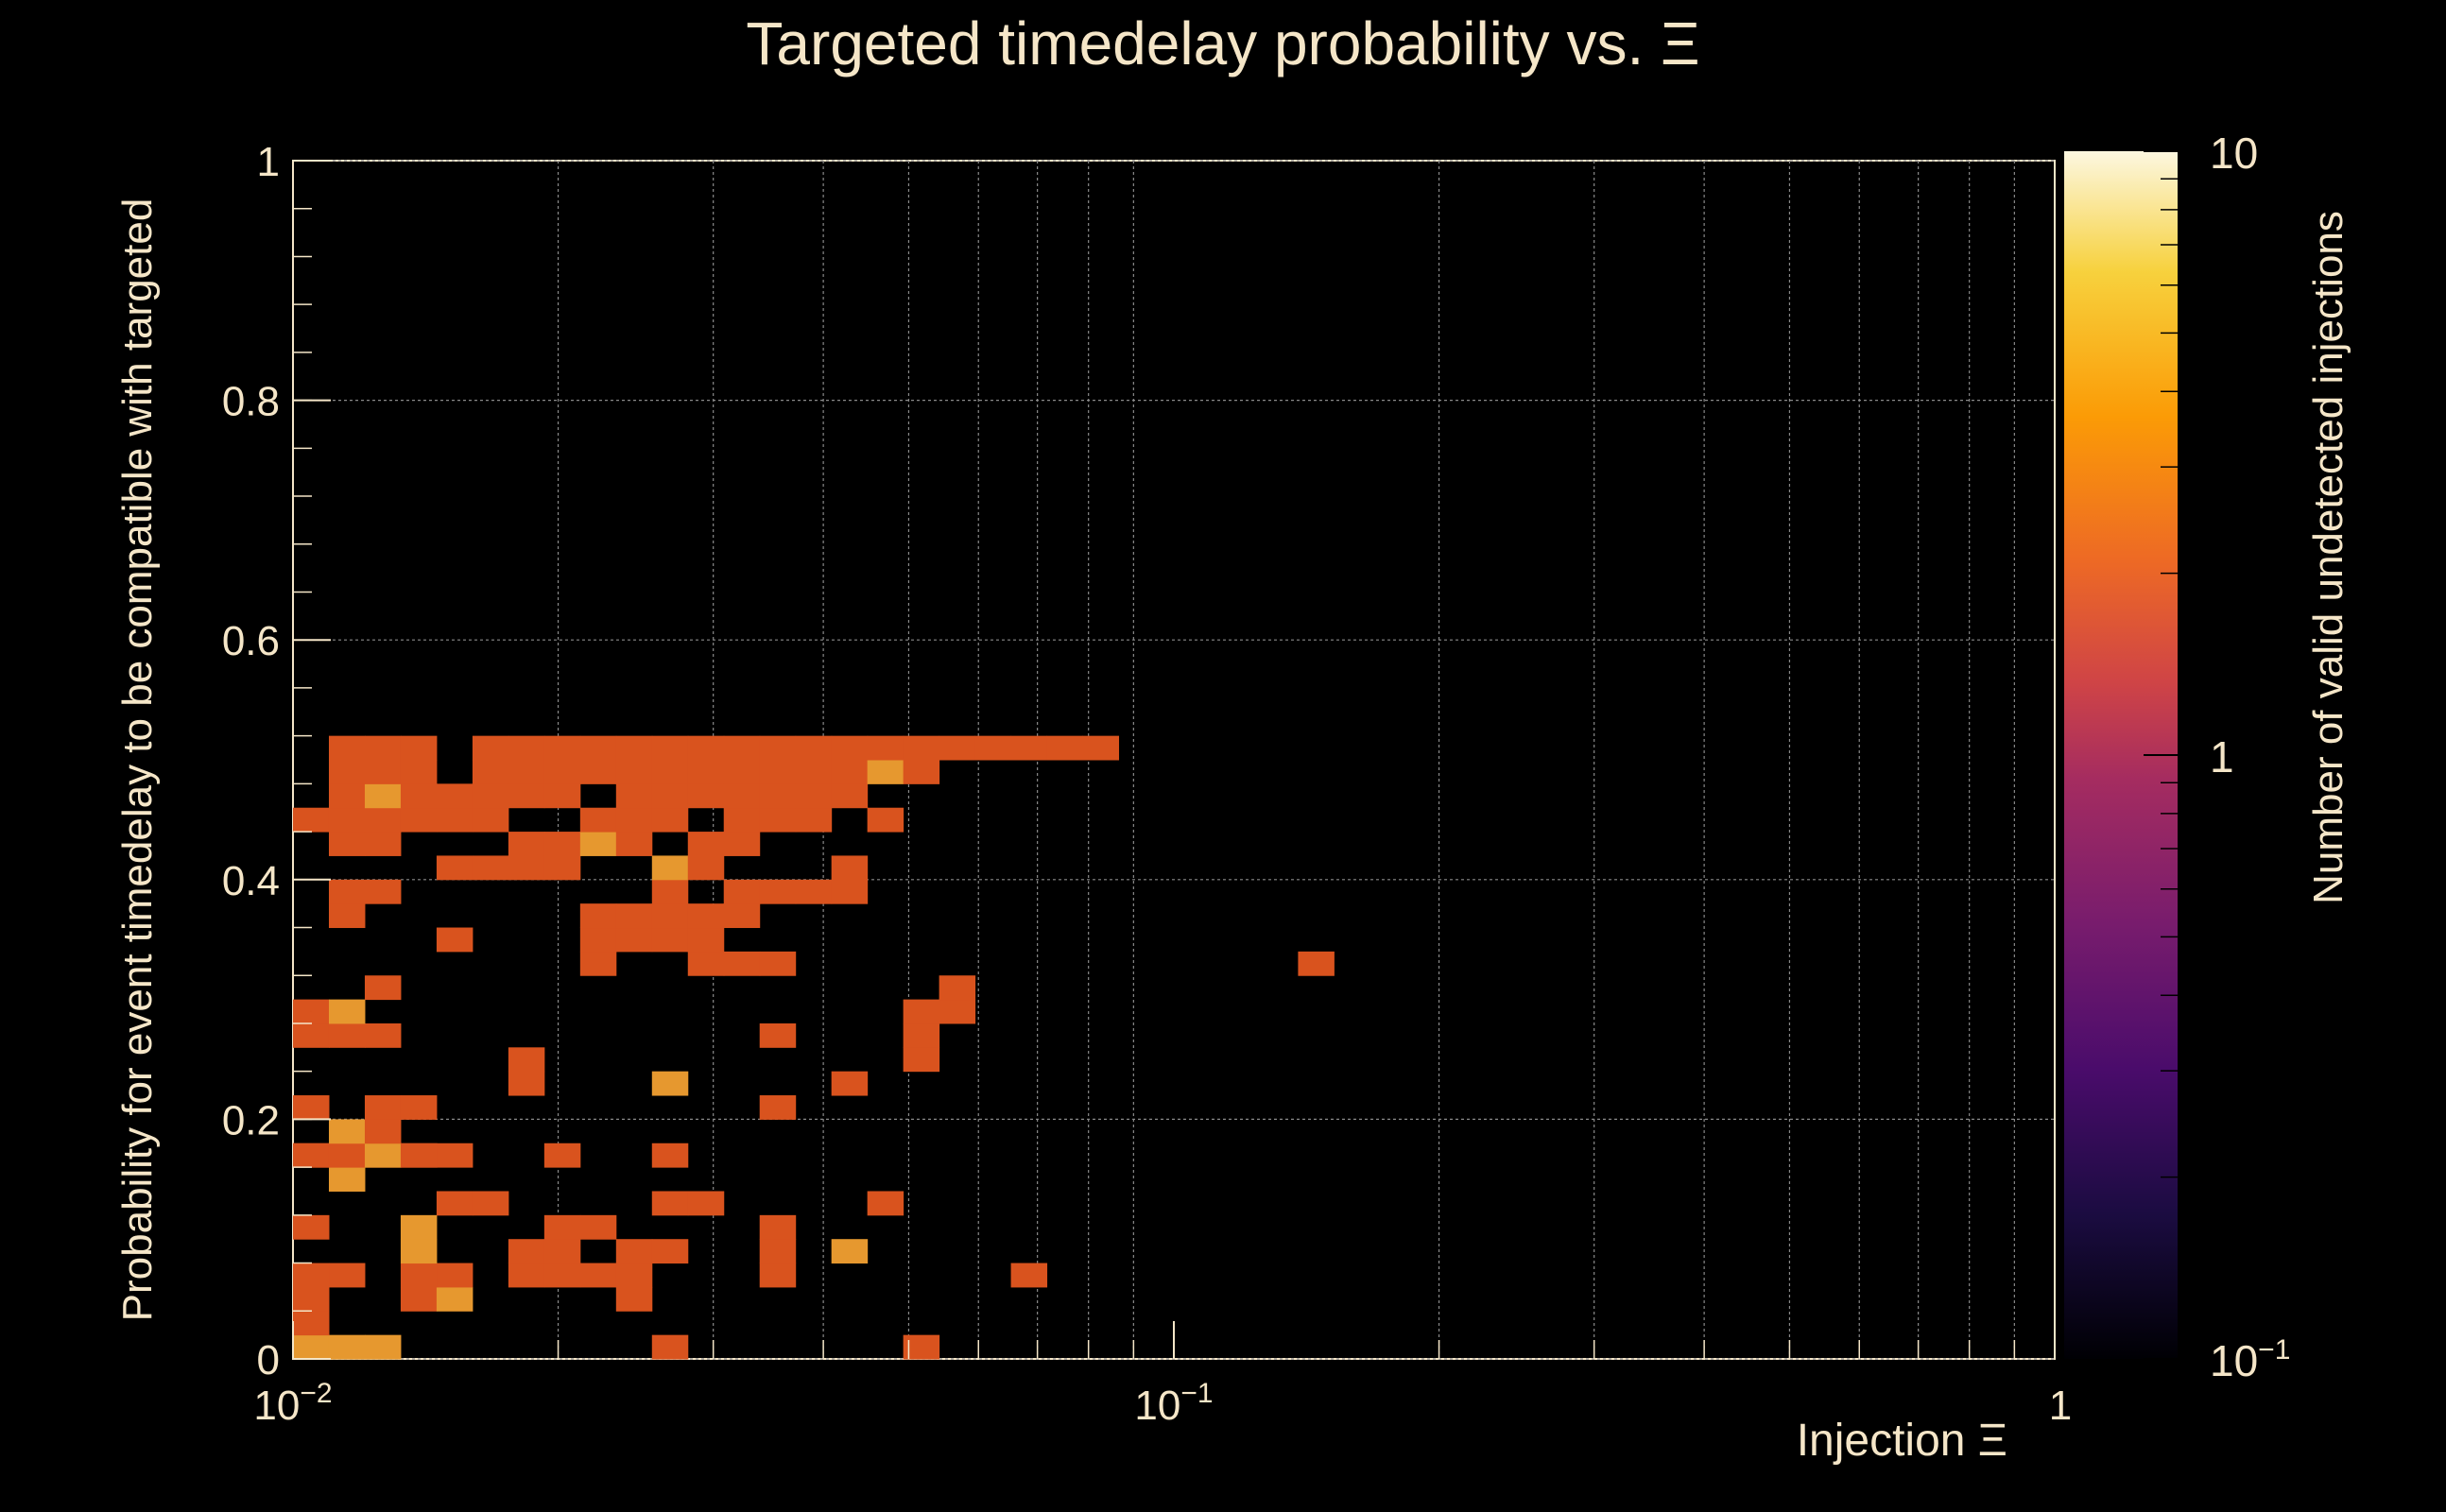 Image resolution: width=2446 pixels, height=1512 pixels. What do you see at coordinates (2060, 1406) in the screenshot?
I see `x-tick-label: 1` at bounding box center [2060, 1406].